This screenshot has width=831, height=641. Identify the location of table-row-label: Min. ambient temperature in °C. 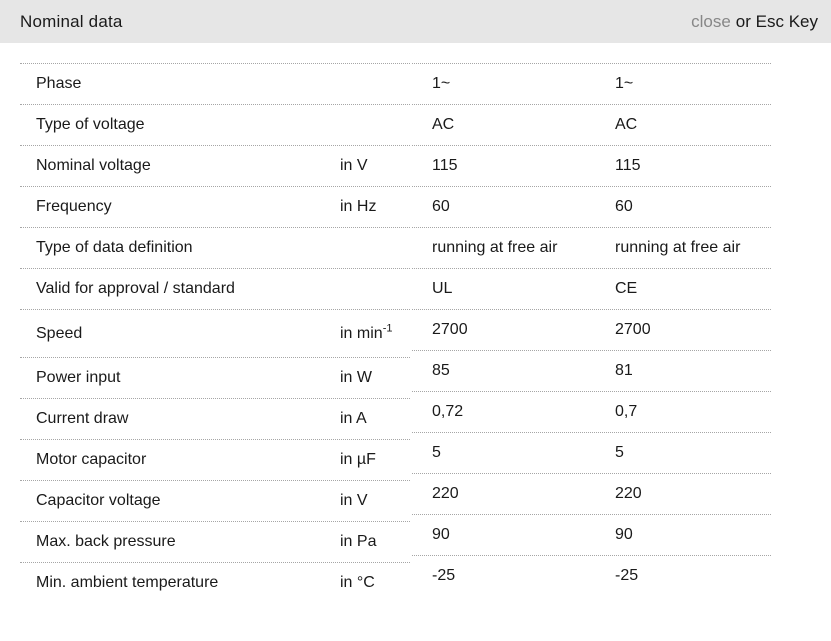
(215, 582).